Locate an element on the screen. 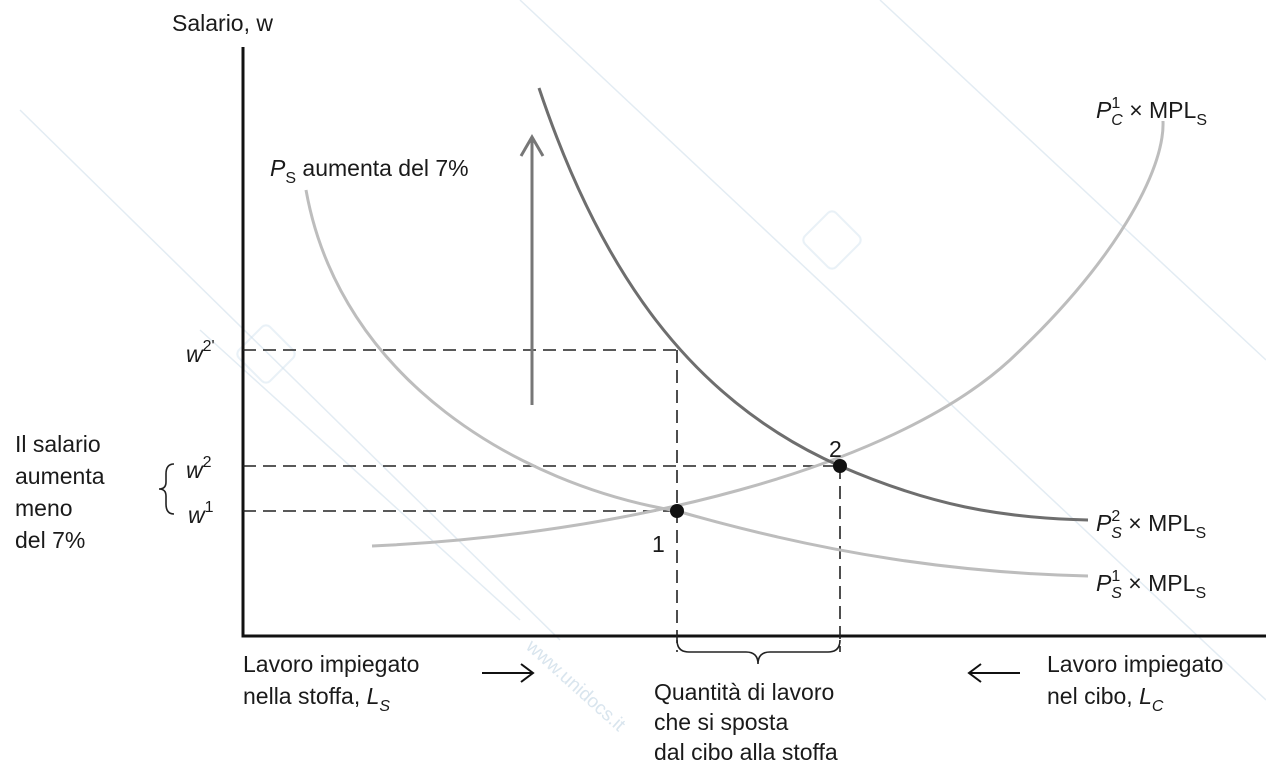 The height and width of the screenshot is (770, 1266). curve-pc1-label: P1 C × MPLS is located at coordinates (1151, 112).